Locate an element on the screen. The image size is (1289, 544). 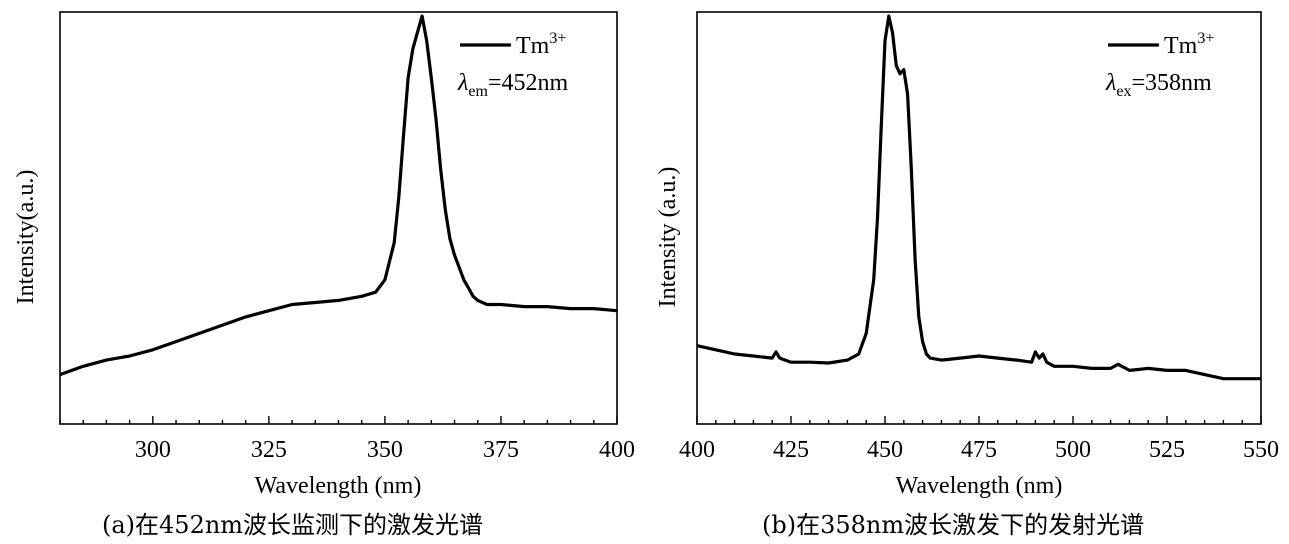
x-tick-label-475: 475 is located at coordinates (979, 450).